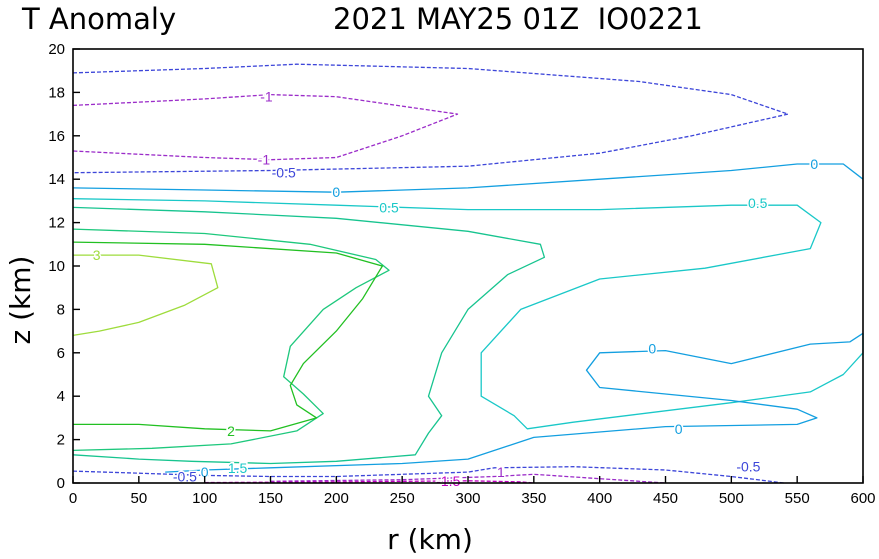  What do you see at coordinates (97, 255) in the screenshot?
I see `contour-label-7: 3` at bounding box center [97, 255].